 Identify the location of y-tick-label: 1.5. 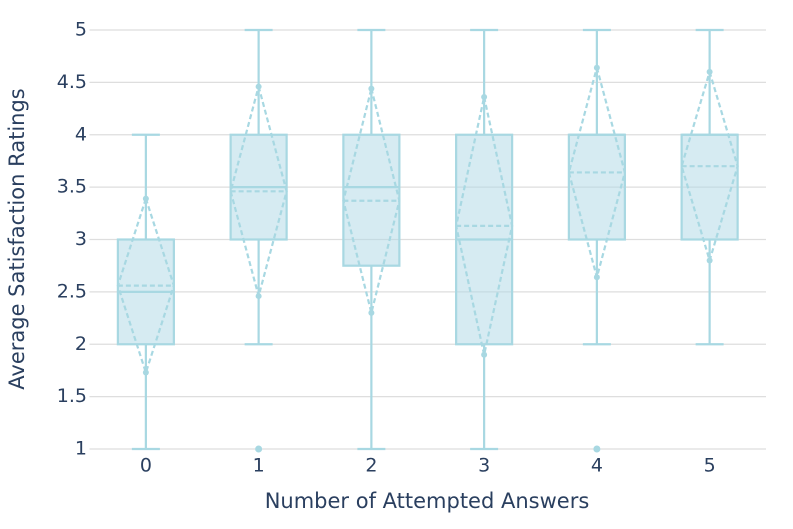
(72, 396).